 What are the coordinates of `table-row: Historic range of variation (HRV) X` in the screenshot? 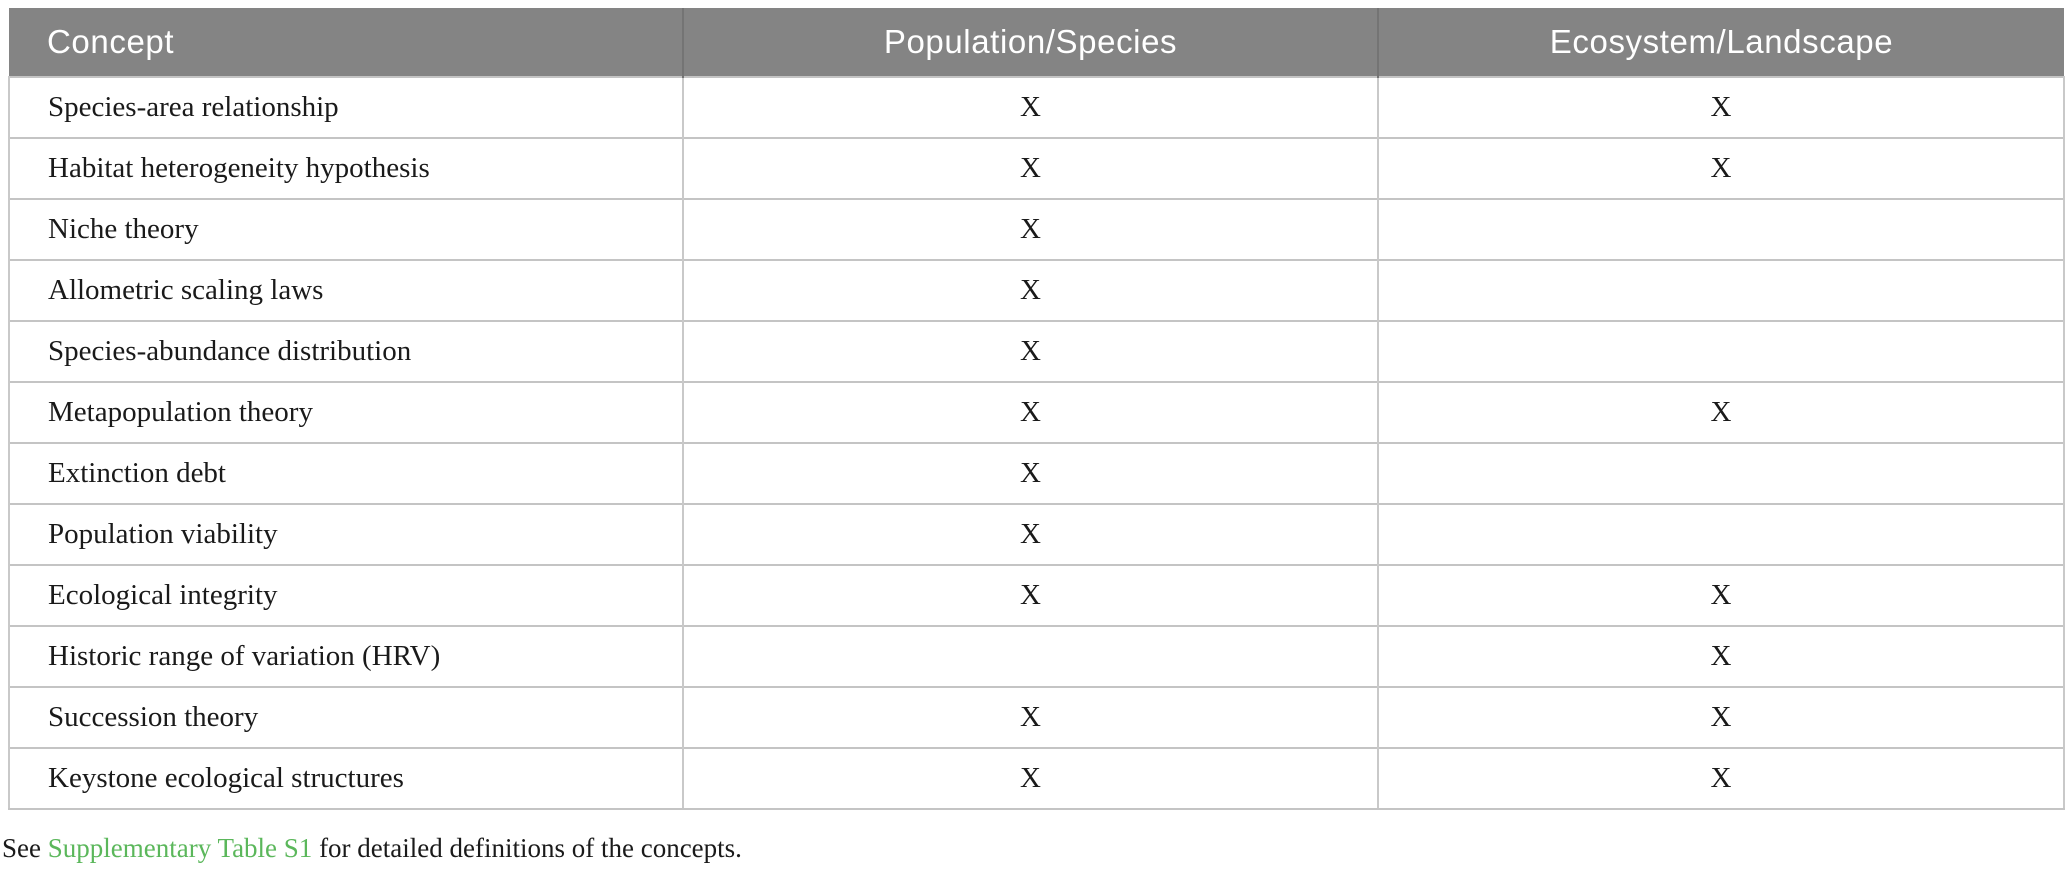 It's located at (1036, 656).